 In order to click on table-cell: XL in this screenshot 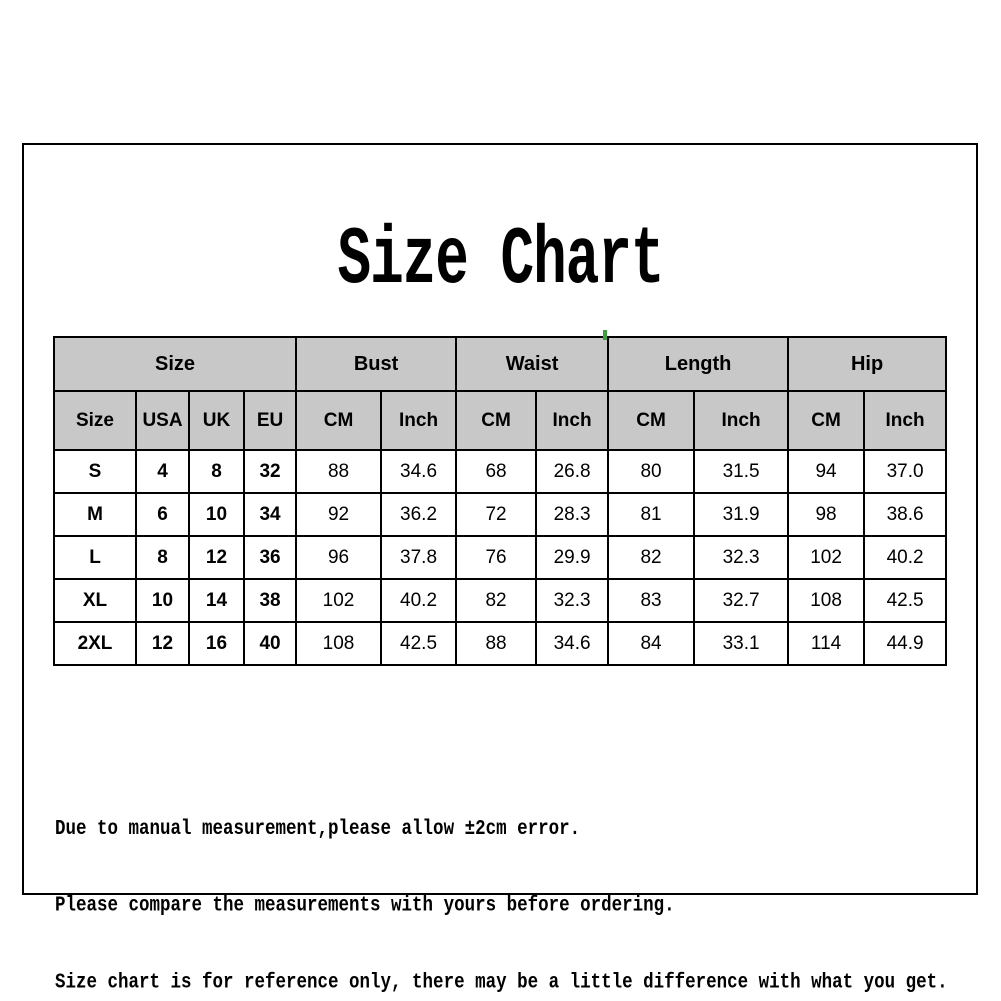, I will do `click(95, 600)`.